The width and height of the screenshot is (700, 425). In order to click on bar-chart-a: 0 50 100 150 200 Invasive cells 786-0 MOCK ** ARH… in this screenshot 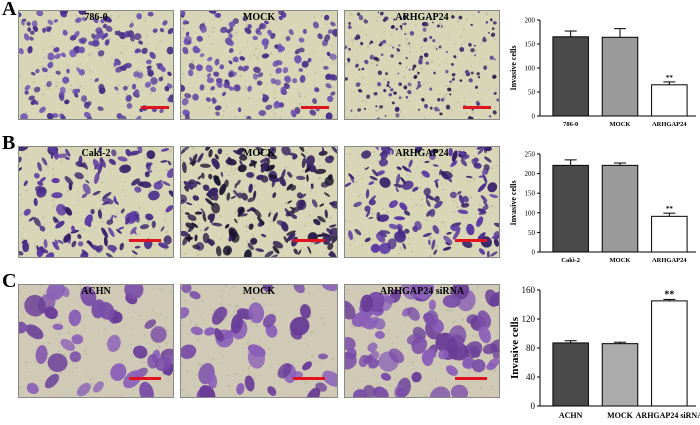, I will do `click(603, 72)`.